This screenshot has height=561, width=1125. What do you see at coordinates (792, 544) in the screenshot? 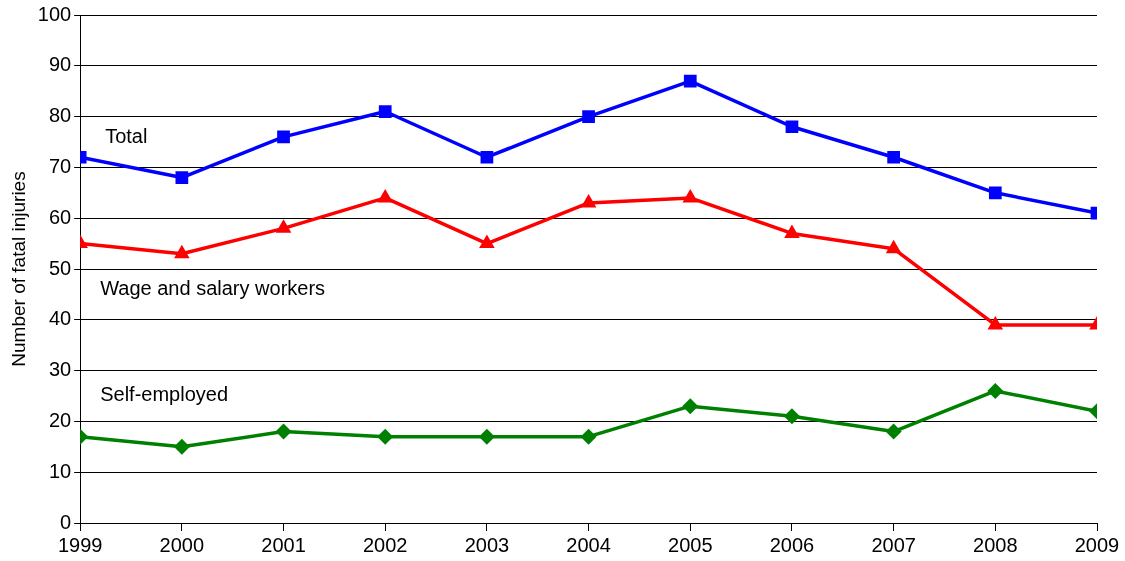
I see `x-tick-label: 2006` at bounding box center [792, 544].